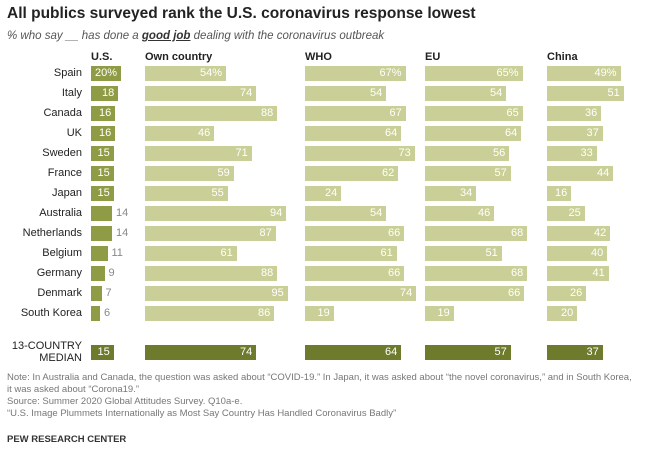 The image size is (648, 455). I want to click on value-label: 67%, so click(390, 72).